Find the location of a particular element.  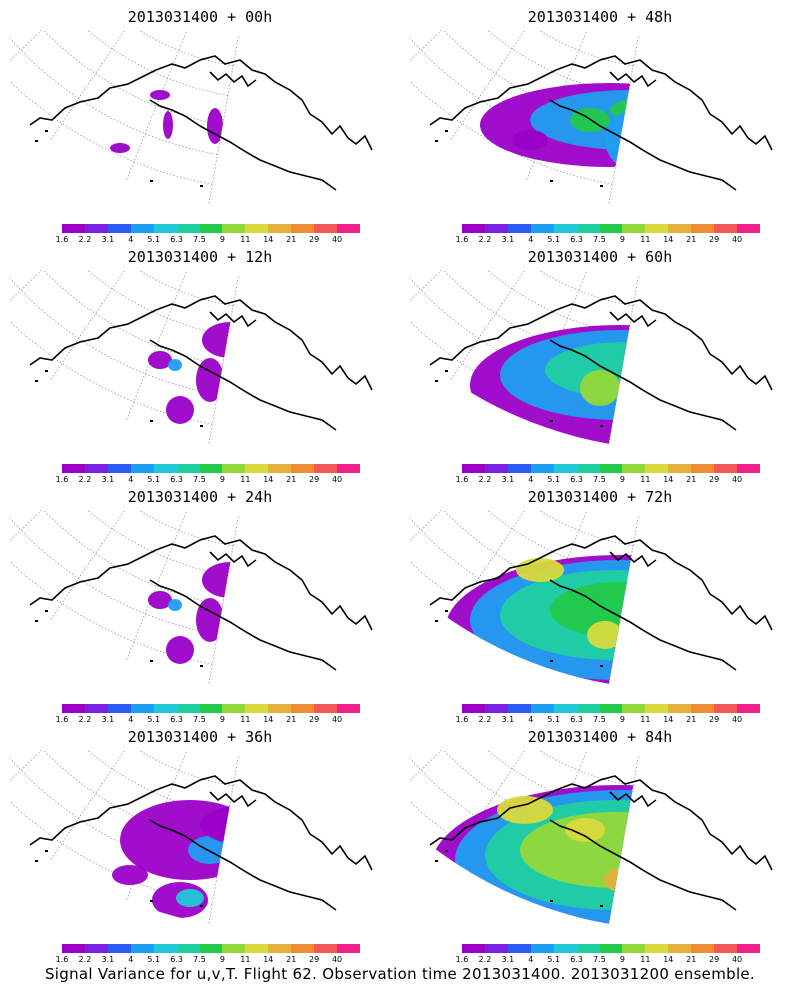

colorbar-tick-label: 6.3 is located at coordinates (576, 479).